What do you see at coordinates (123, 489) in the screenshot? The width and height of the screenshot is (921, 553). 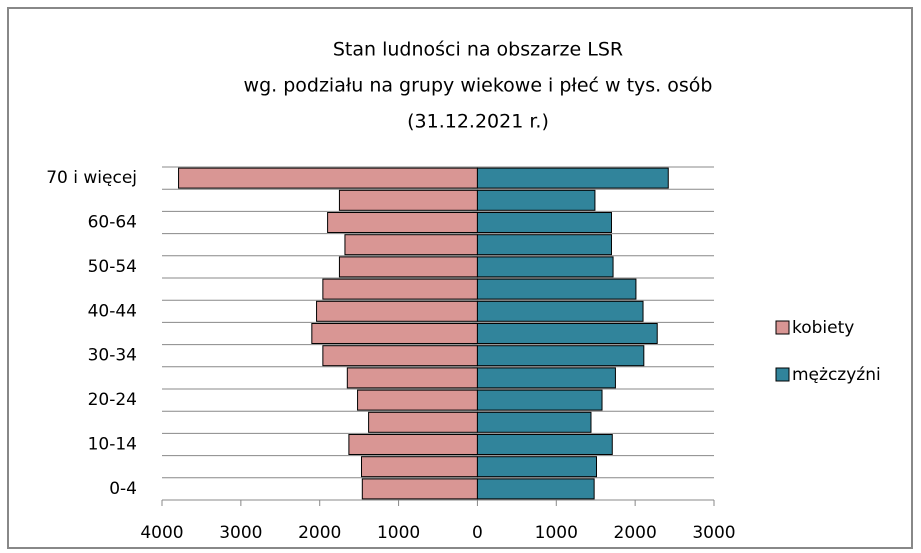 I see `y-tick-label: 0-4` at bounding box center [123, 489].